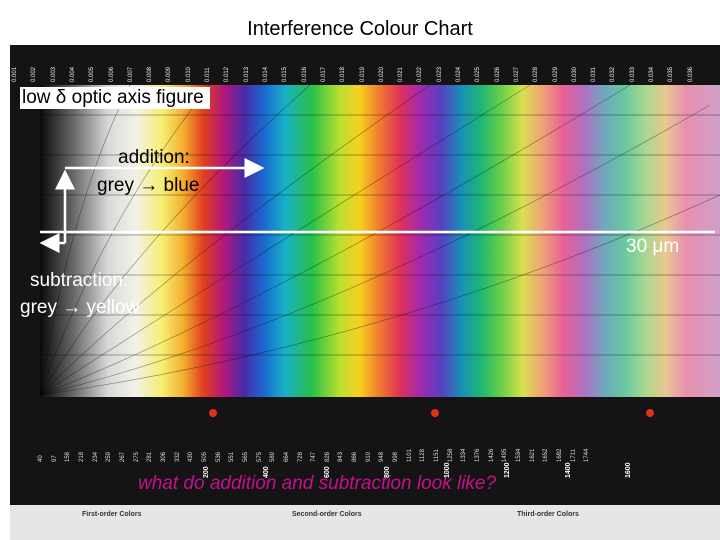 This screenshot has width=720, height=540. What do you see at coordinates (72, 74) in the screenshot?
I see `birefringence-label: 0.004` at bounding box center [72, 74].